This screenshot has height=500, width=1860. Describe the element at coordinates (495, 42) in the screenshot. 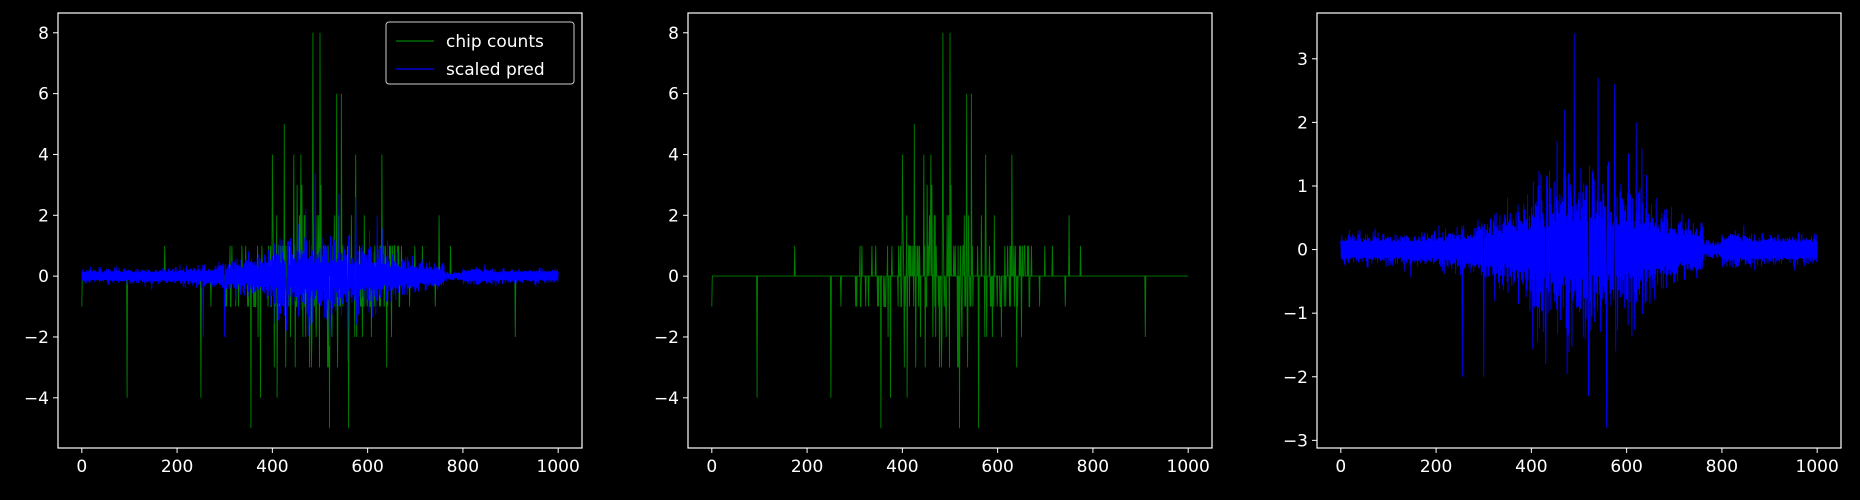

I see `legend-label: chip counts` at that location.